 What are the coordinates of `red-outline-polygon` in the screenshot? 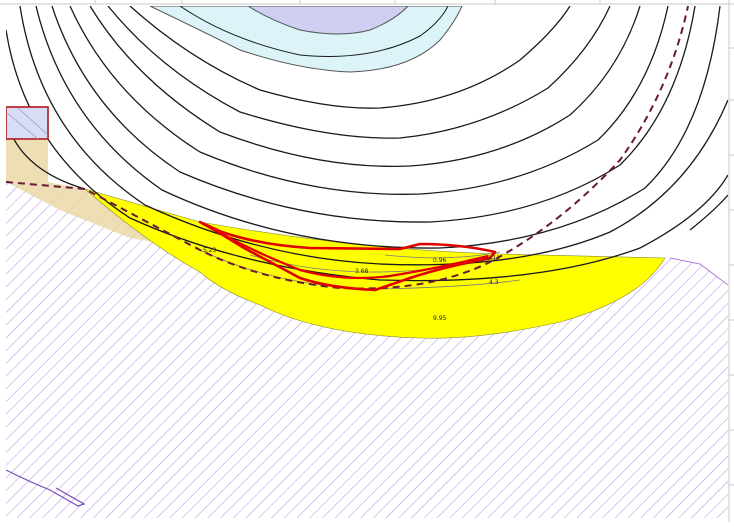 It's located at (347, 256).